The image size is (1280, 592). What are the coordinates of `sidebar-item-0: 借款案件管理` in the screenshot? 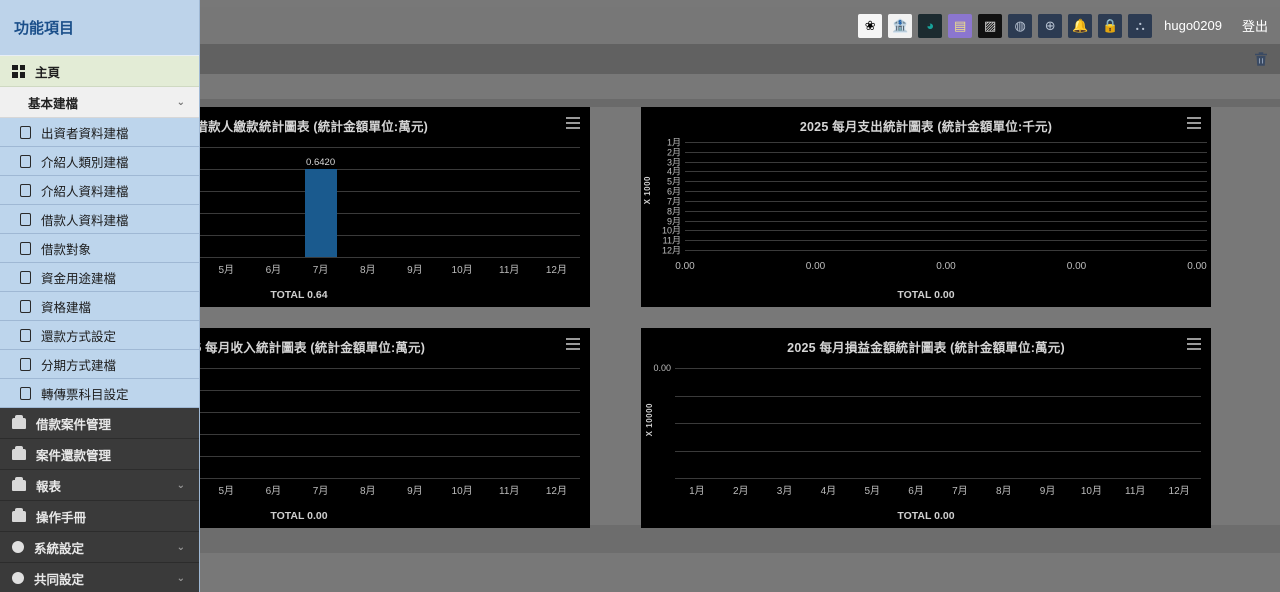 It's located at (99, 423).